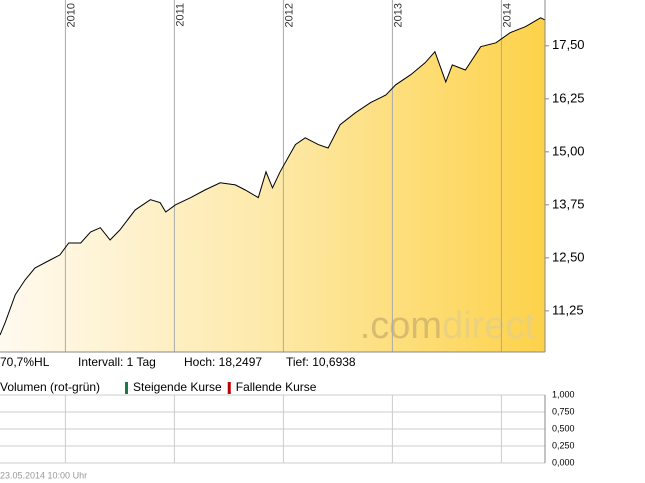 Image resolution: width=645 pixels, height=483 pixels. Describe the element at coordinates (563, 394) in the screenshot. I see `y-tick-label: 1,000` at that location.